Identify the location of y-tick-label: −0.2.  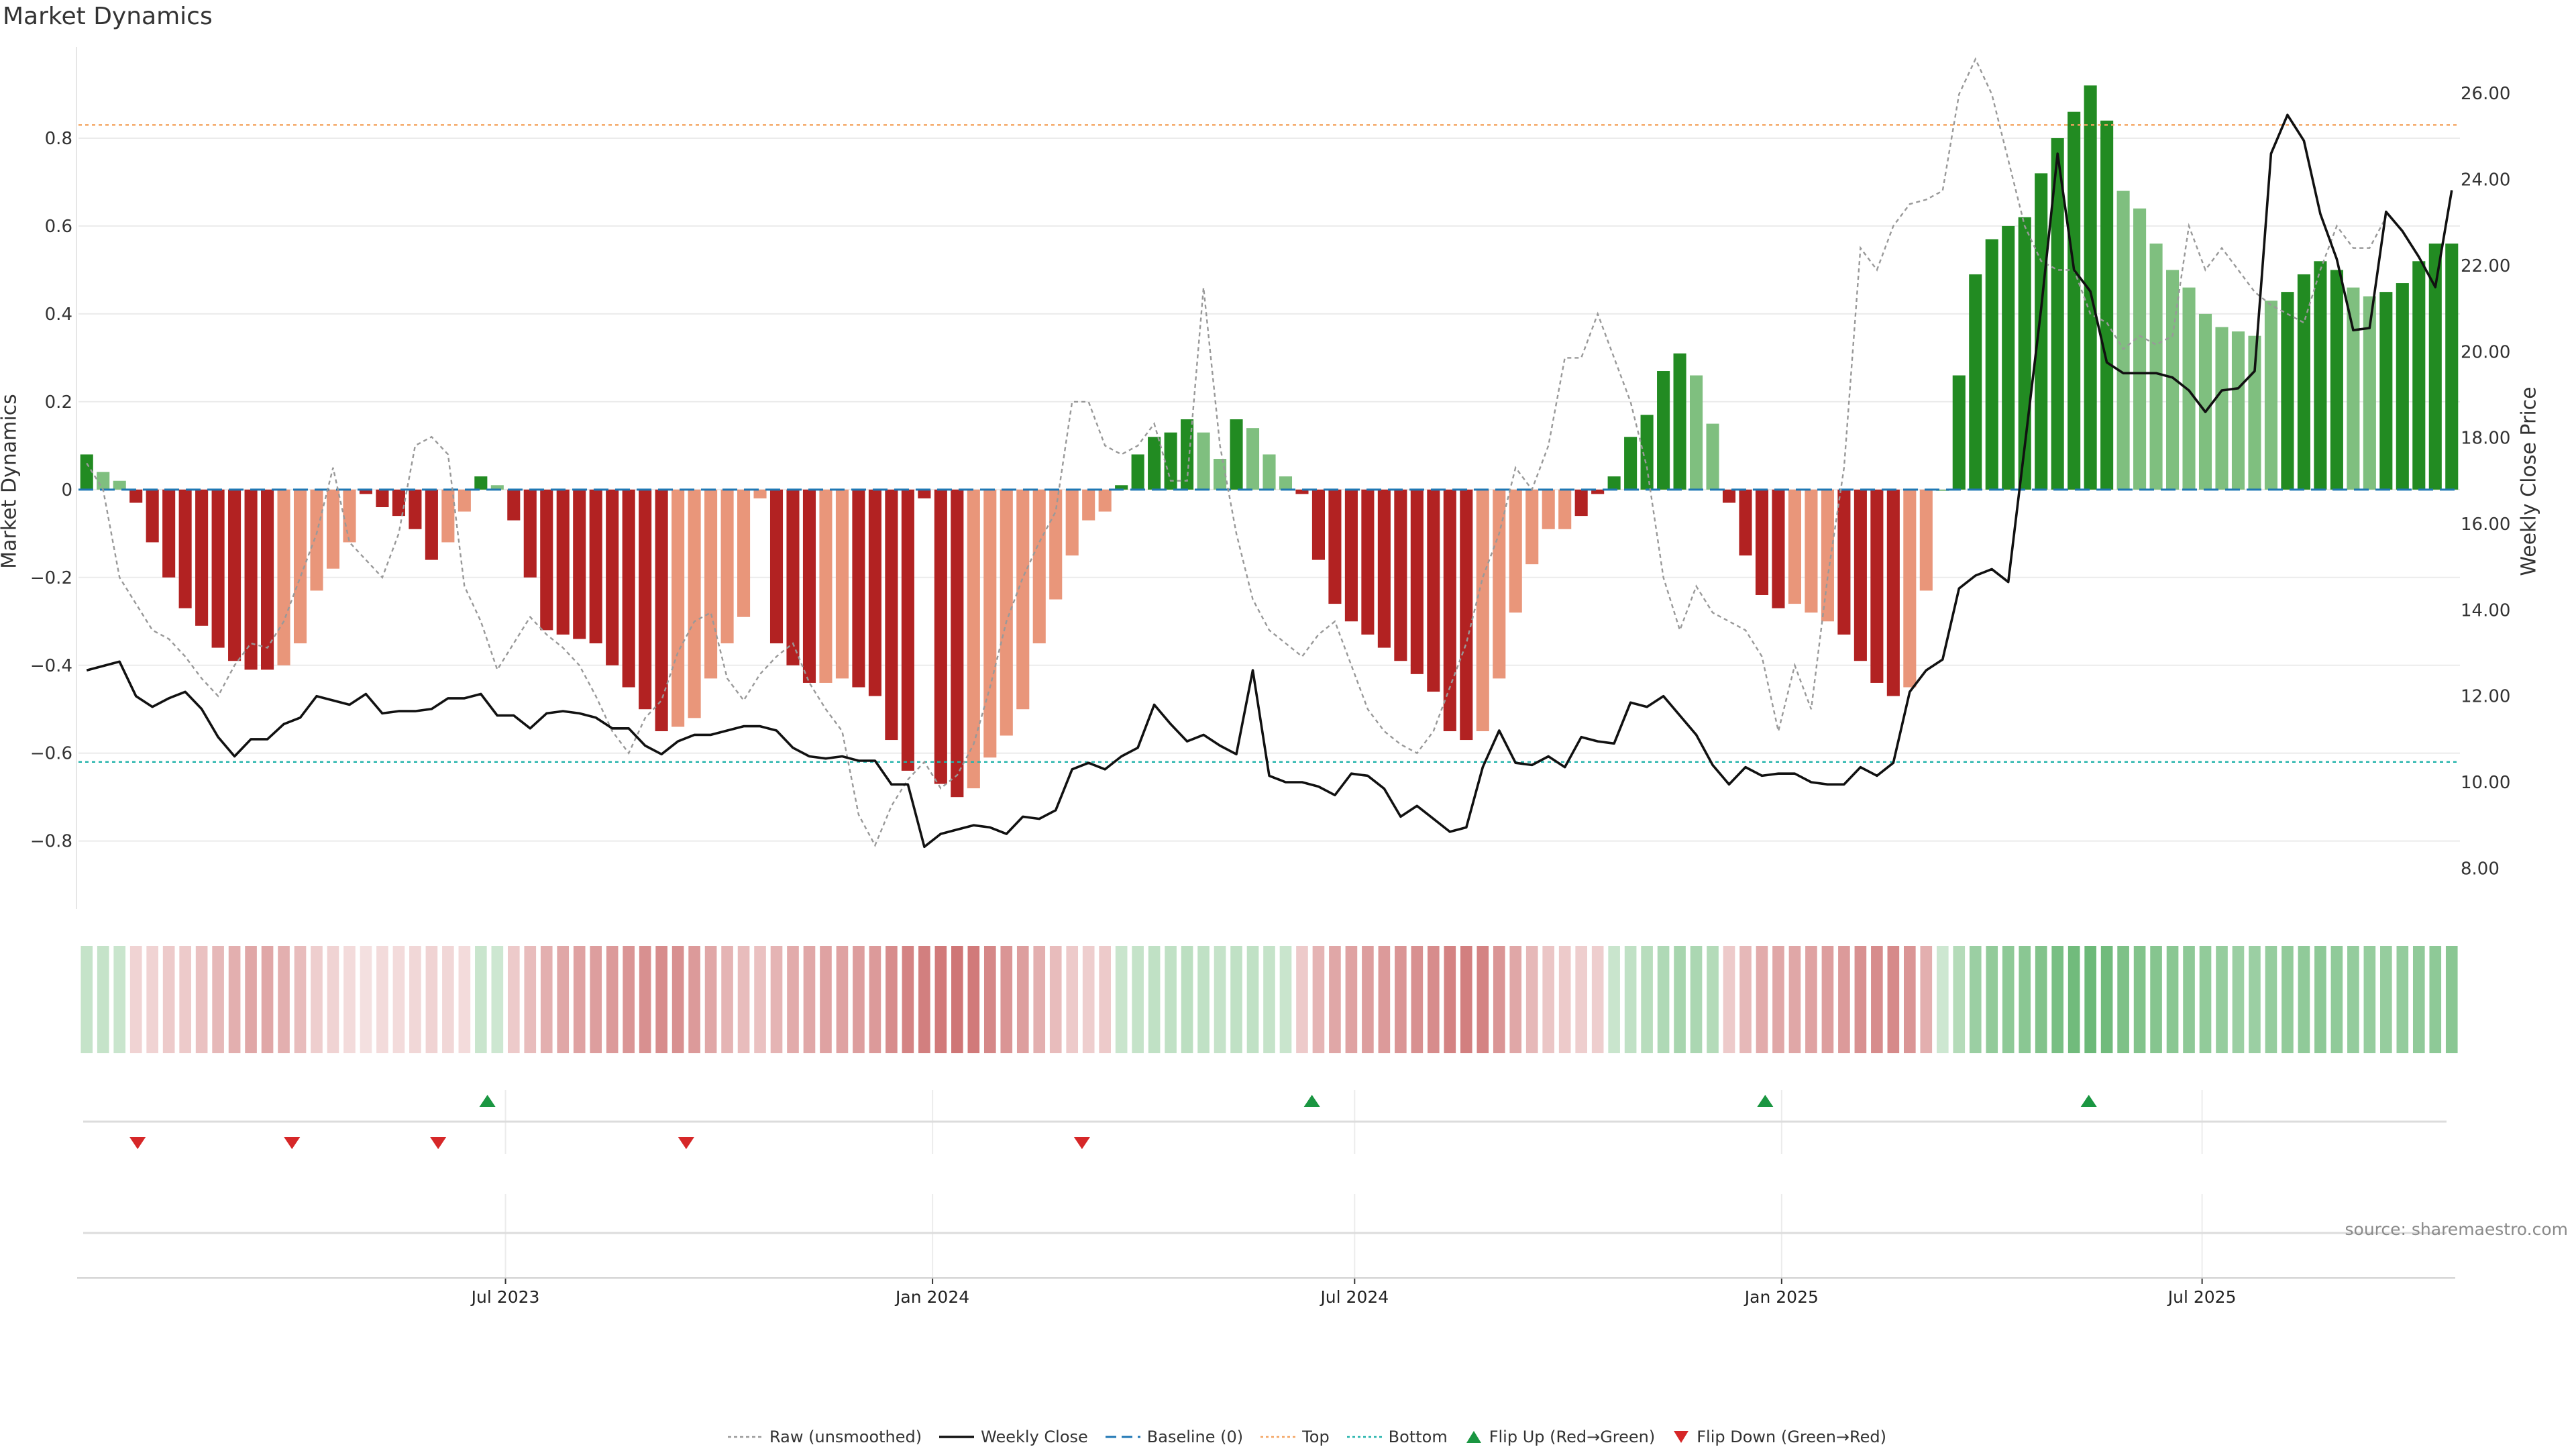
(51, 578).